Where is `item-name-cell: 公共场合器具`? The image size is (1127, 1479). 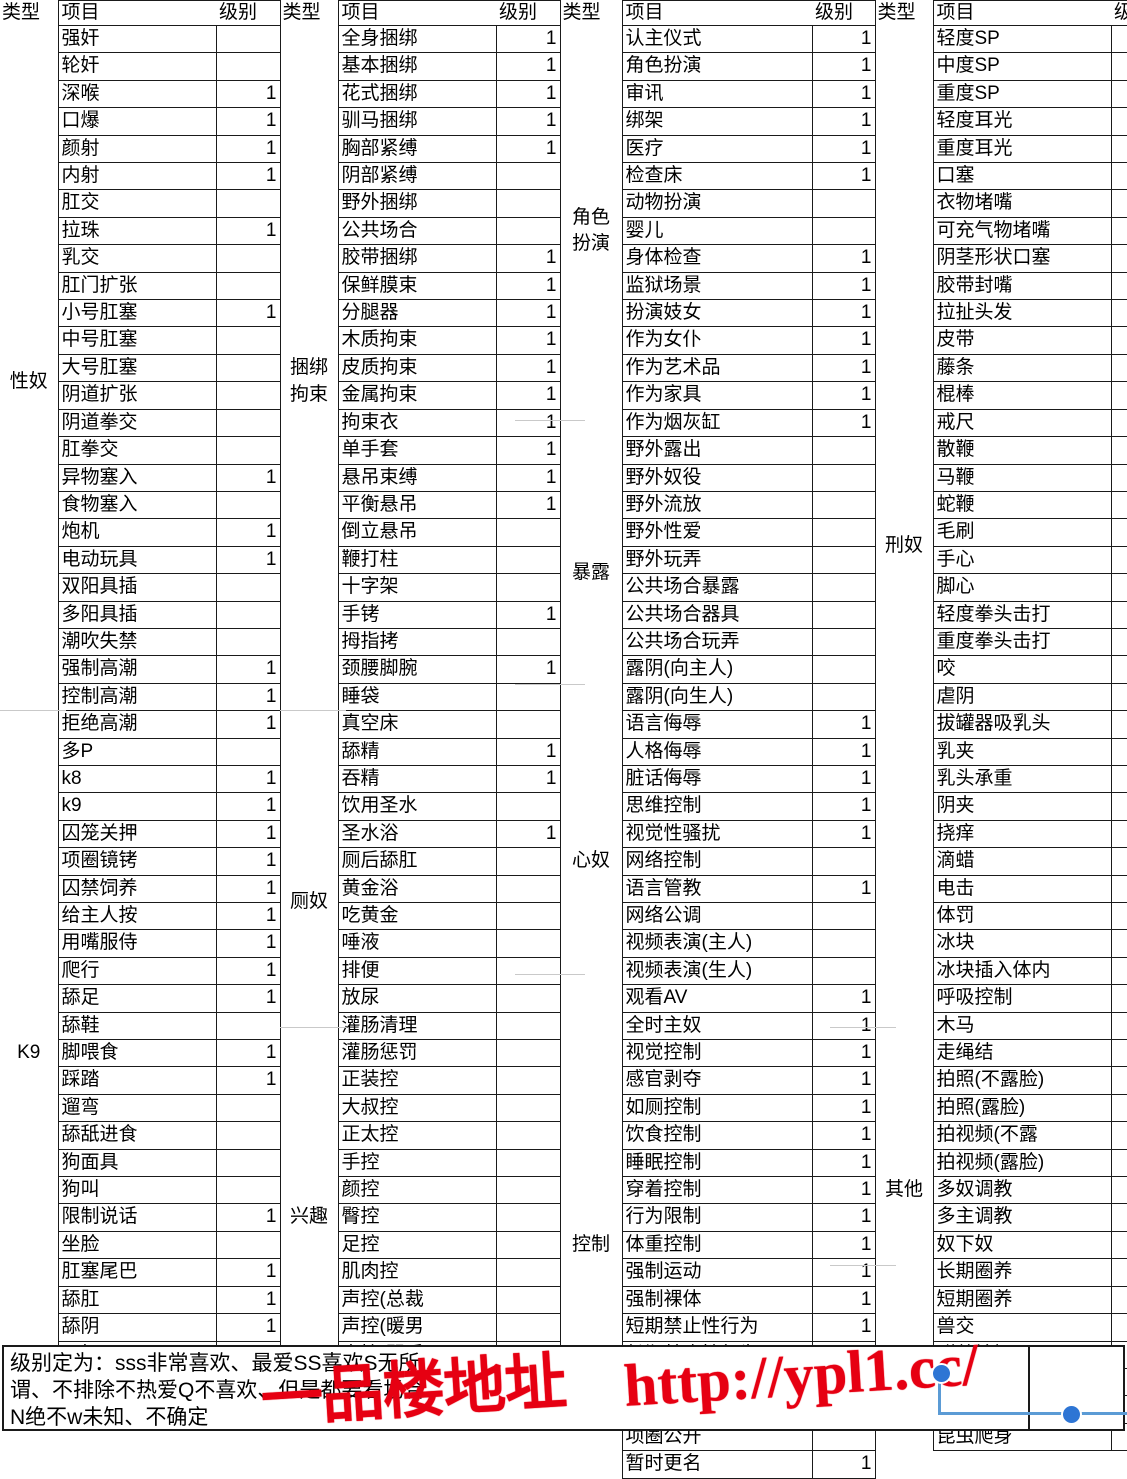
item-name-cell: 公共场合器具 is located at coordinates (717, 614).